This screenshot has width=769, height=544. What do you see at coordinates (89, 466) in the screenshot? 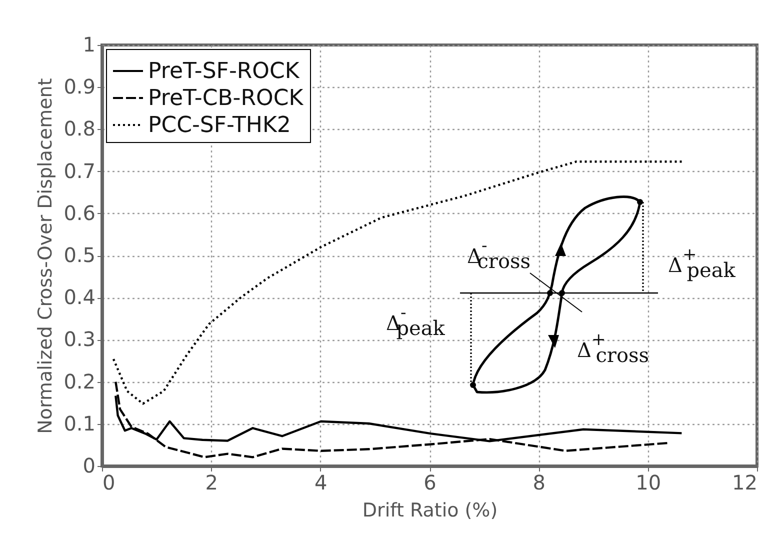
I see `y-tick-label: 0` at bounding box center [89, 466].